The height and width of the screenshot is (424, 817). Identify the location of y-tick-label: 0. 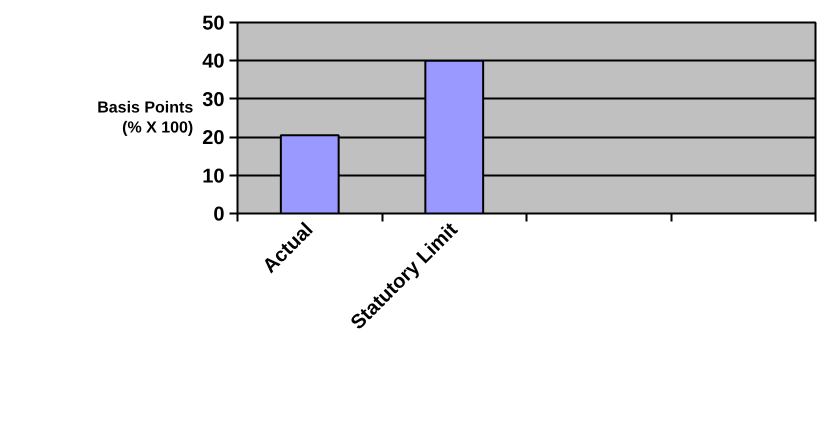
(218, 215).